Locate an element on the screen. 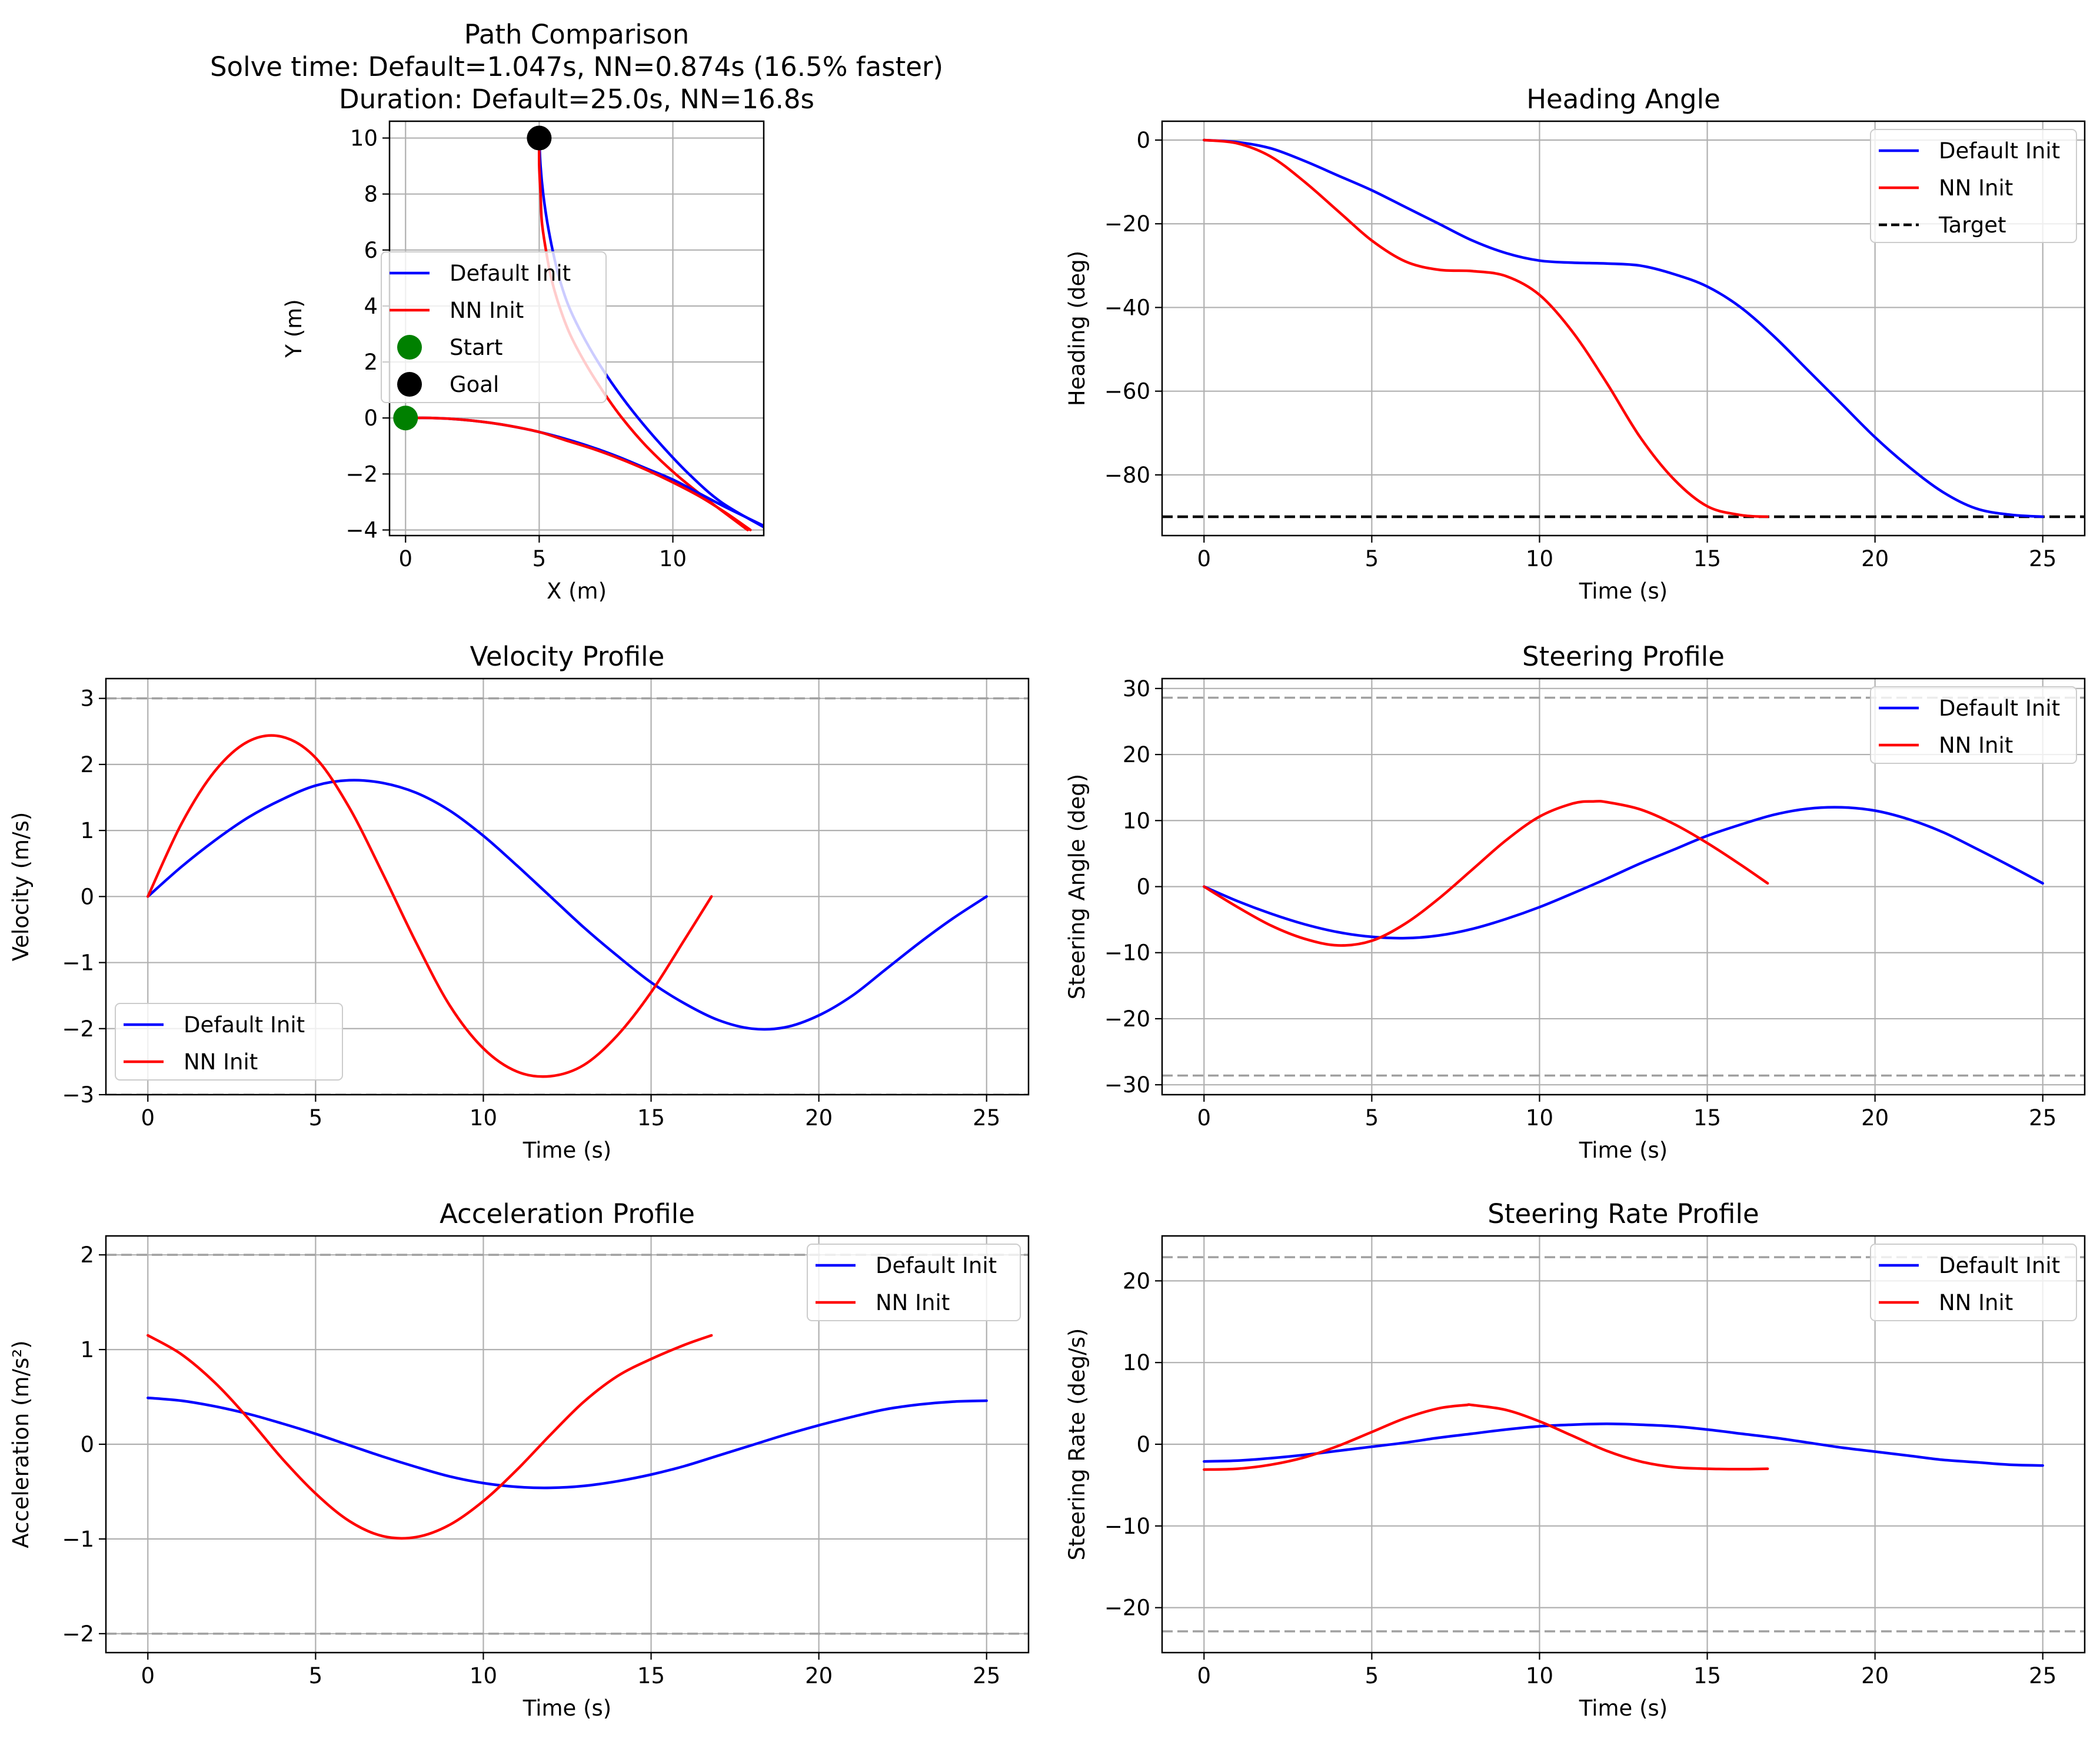 The width and height of the screenshot is (2100, 1745). goal-marker is located at coordinates (539, 138).